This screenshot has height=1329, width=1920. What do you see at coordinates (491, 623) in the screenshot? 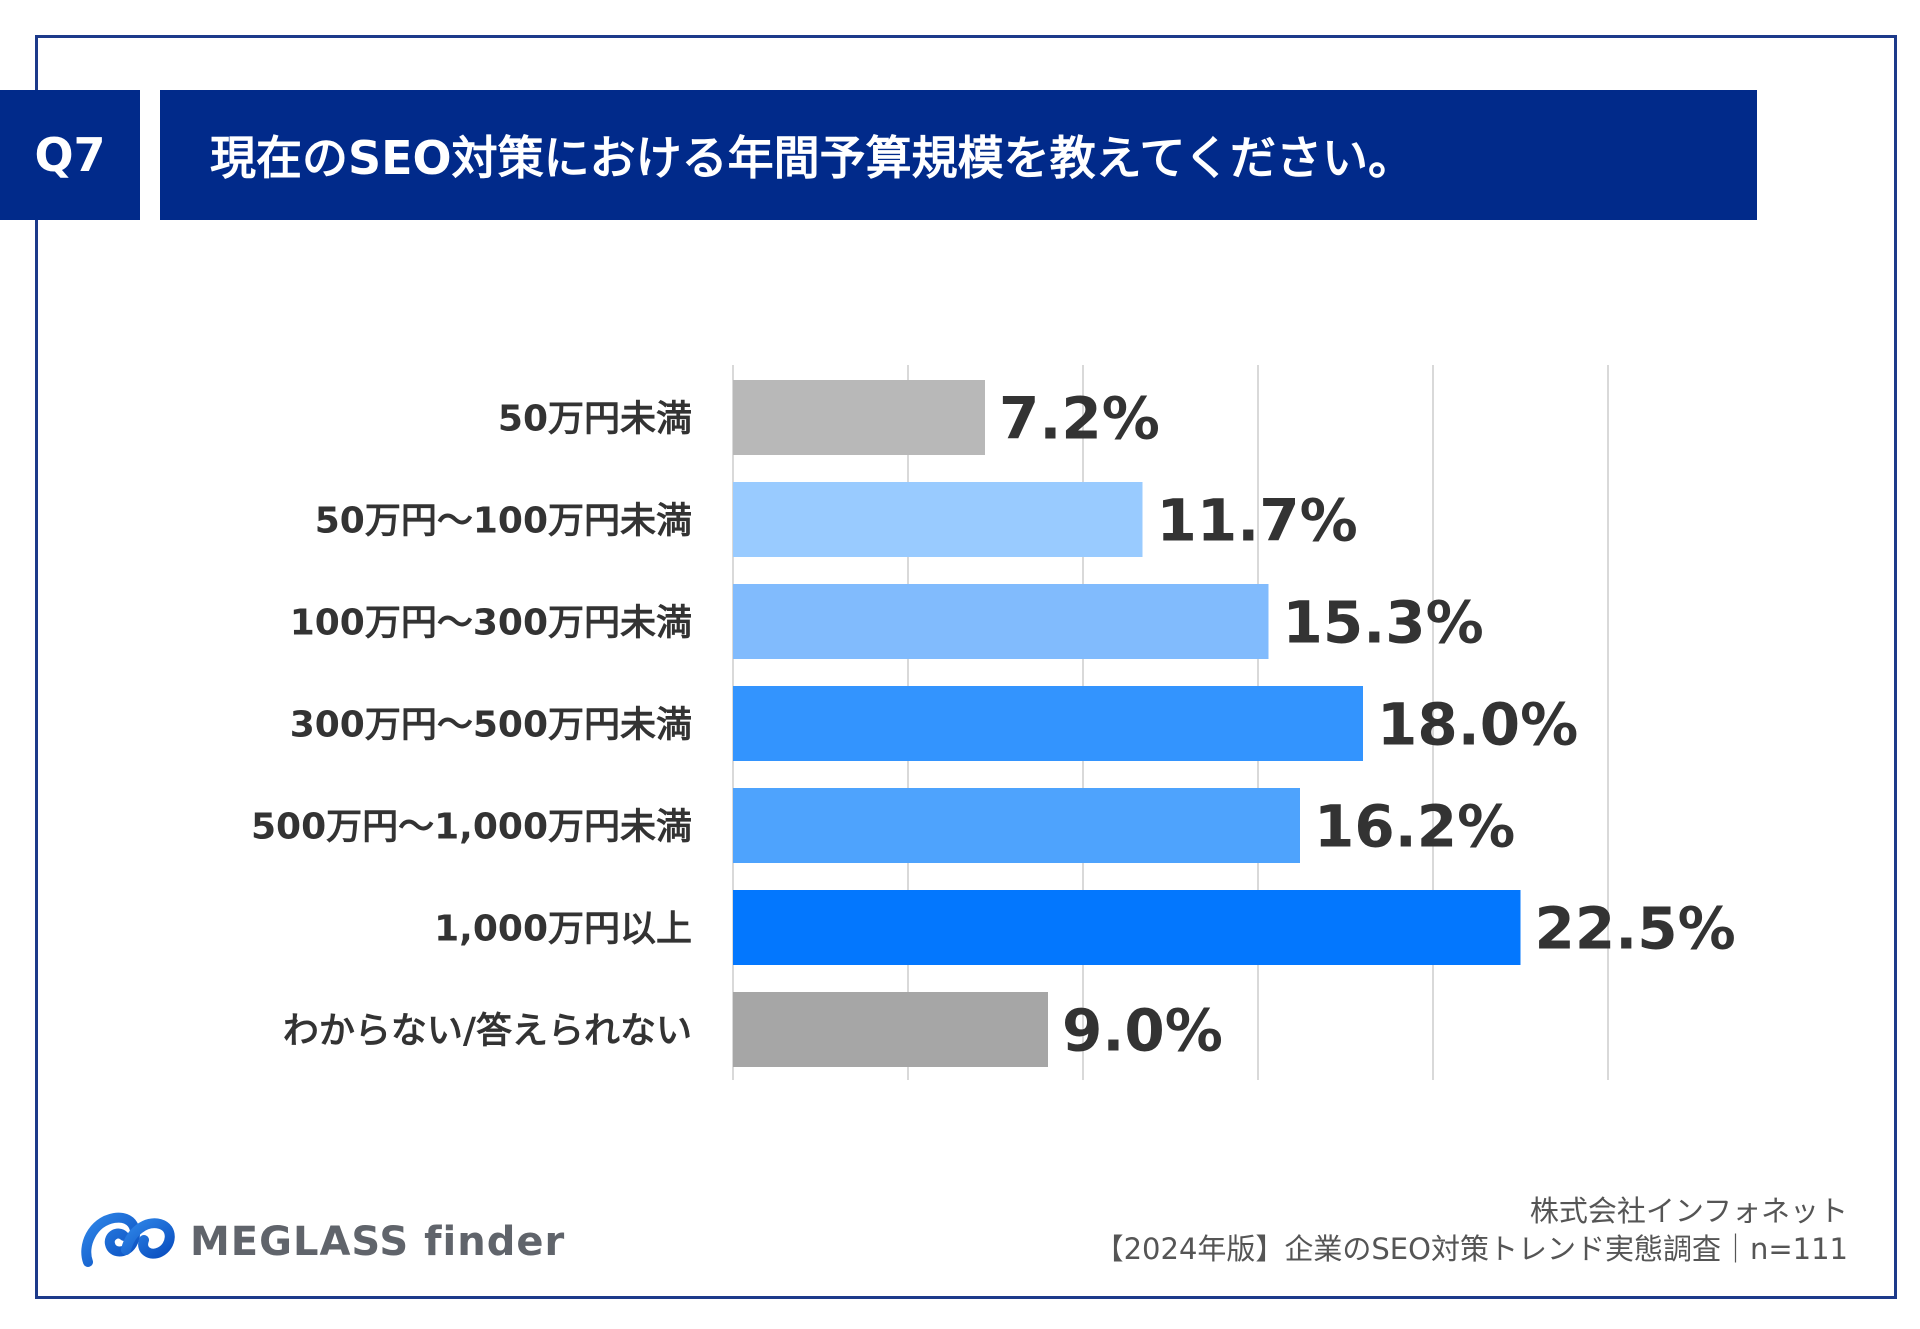
I see `category-label: 100万円〜300万円未満` at bounding box center [491, 623].